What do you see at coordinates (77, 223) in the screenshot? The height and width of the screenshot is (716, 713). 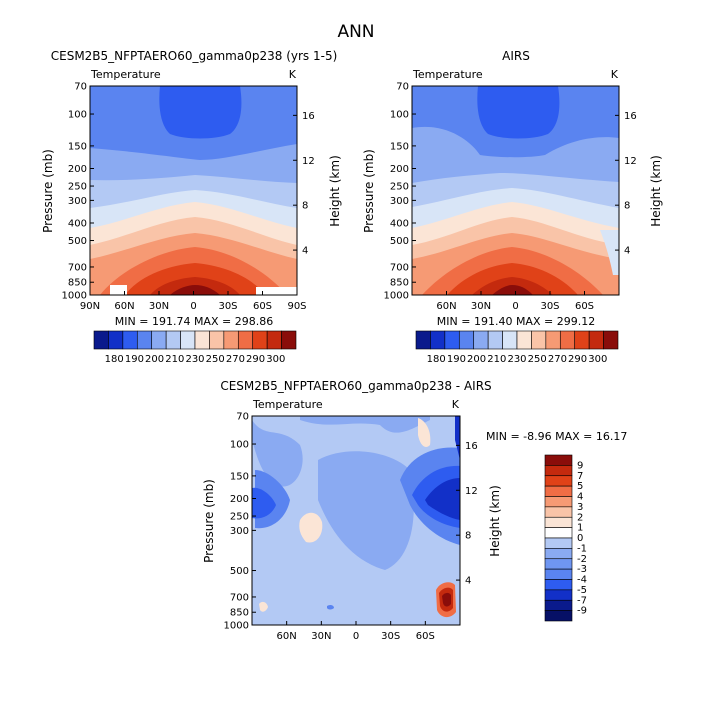 I see `pressure-tick-label: 400` at bounding box center [77, 223].